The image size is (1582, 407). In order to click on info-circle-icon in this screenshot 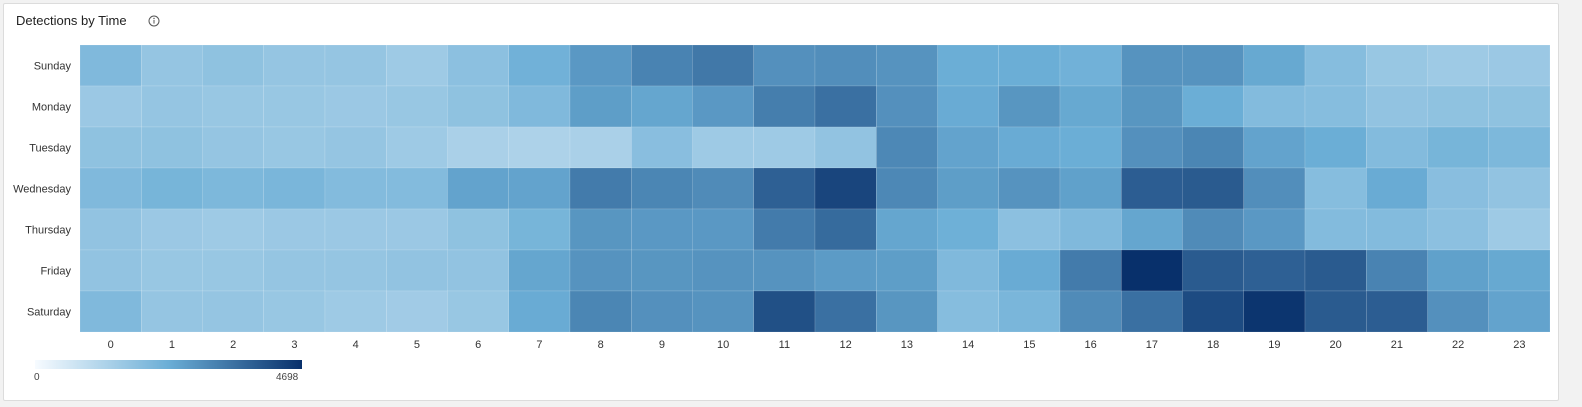, I will do `click(154, 21)`.